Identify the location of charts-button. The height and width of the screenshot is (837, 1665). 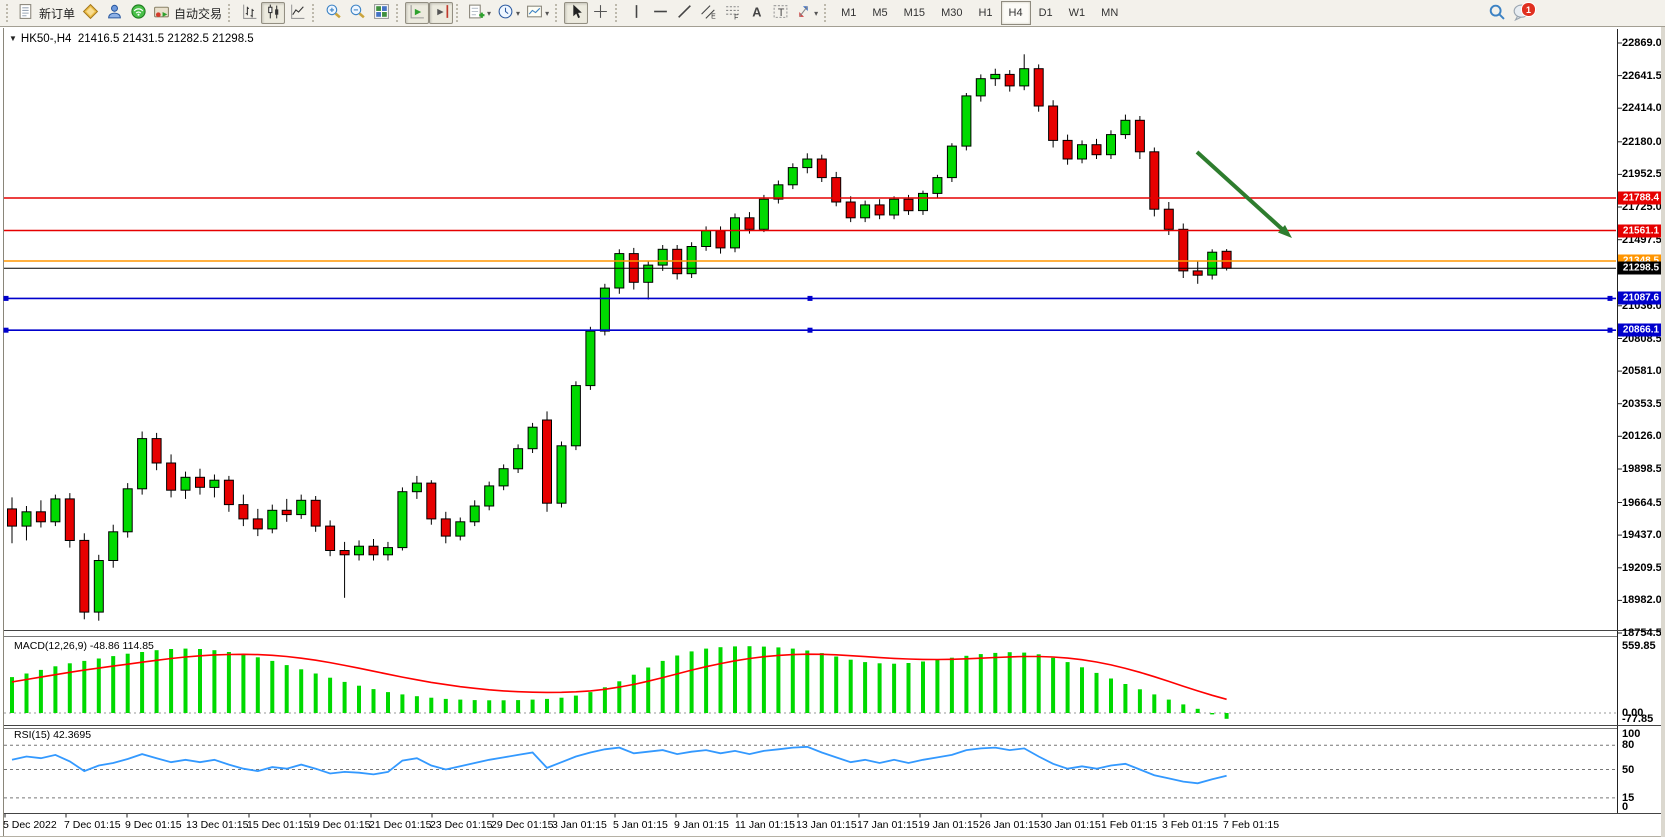
(90, 13).